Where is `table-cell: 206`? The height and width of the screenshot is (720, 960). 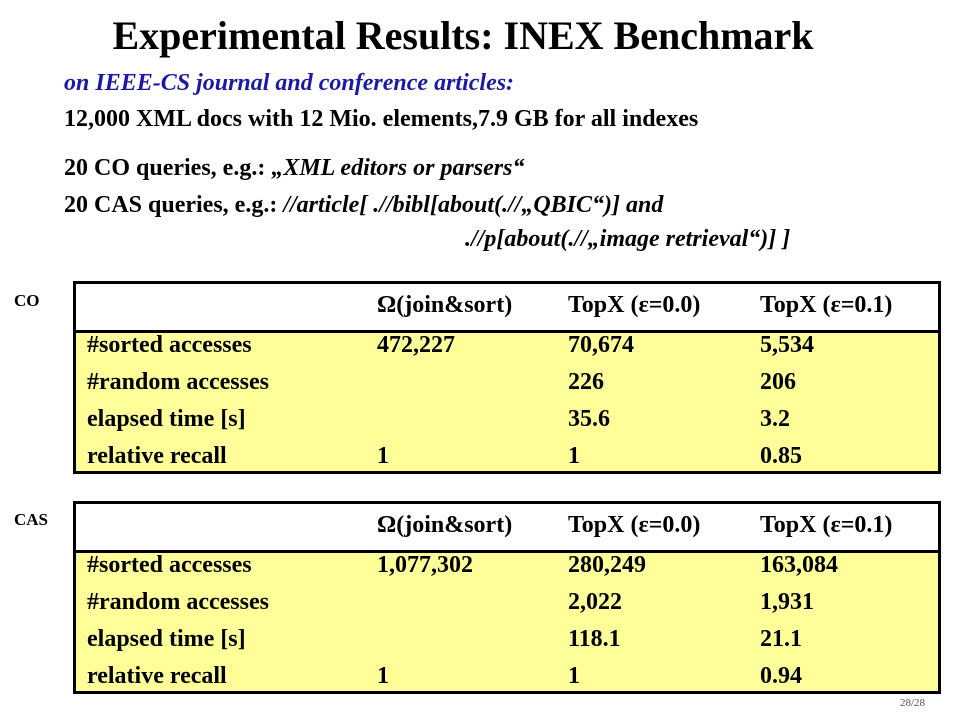 table-cell: 206 is located at coordinates (778, 382).